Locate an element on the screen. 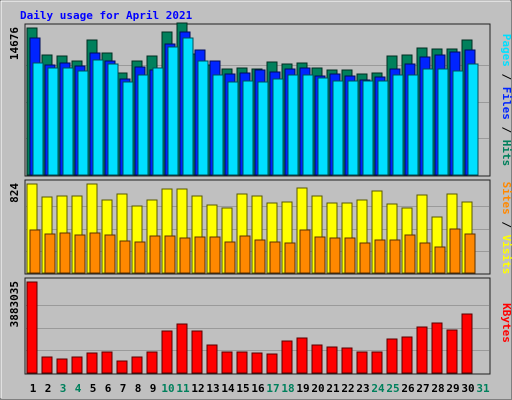  x-tick-label-day-22: 22 is located at coordinates (347, 388).